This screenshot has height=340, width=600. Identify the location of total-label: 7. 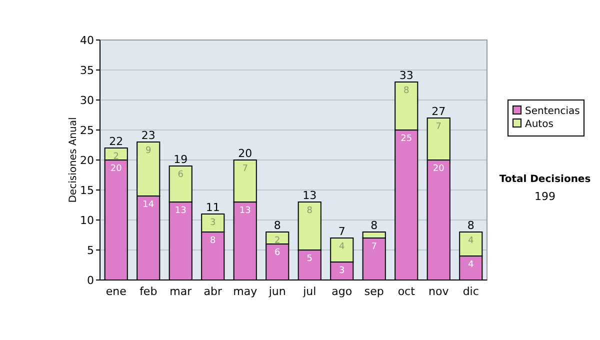
(342, 231).